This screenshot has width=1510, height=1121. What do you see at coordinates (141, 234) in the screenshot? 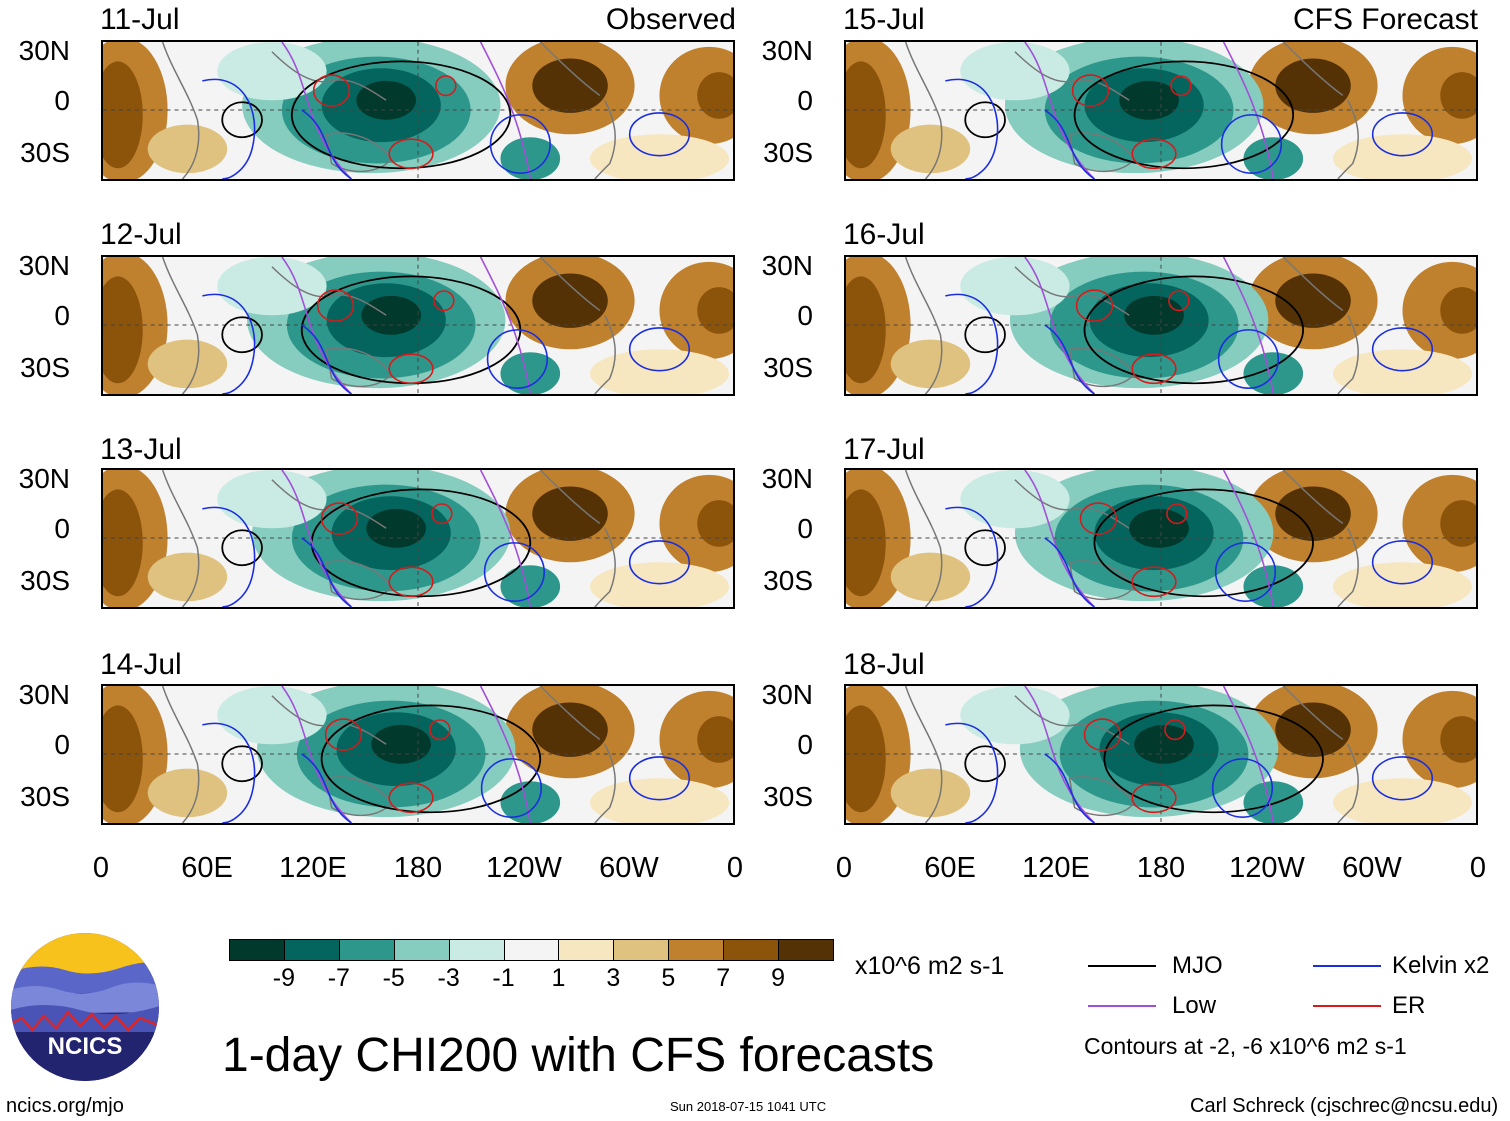
I see `panel-date-label: 12-Jul` at bounding box center [141, 234].